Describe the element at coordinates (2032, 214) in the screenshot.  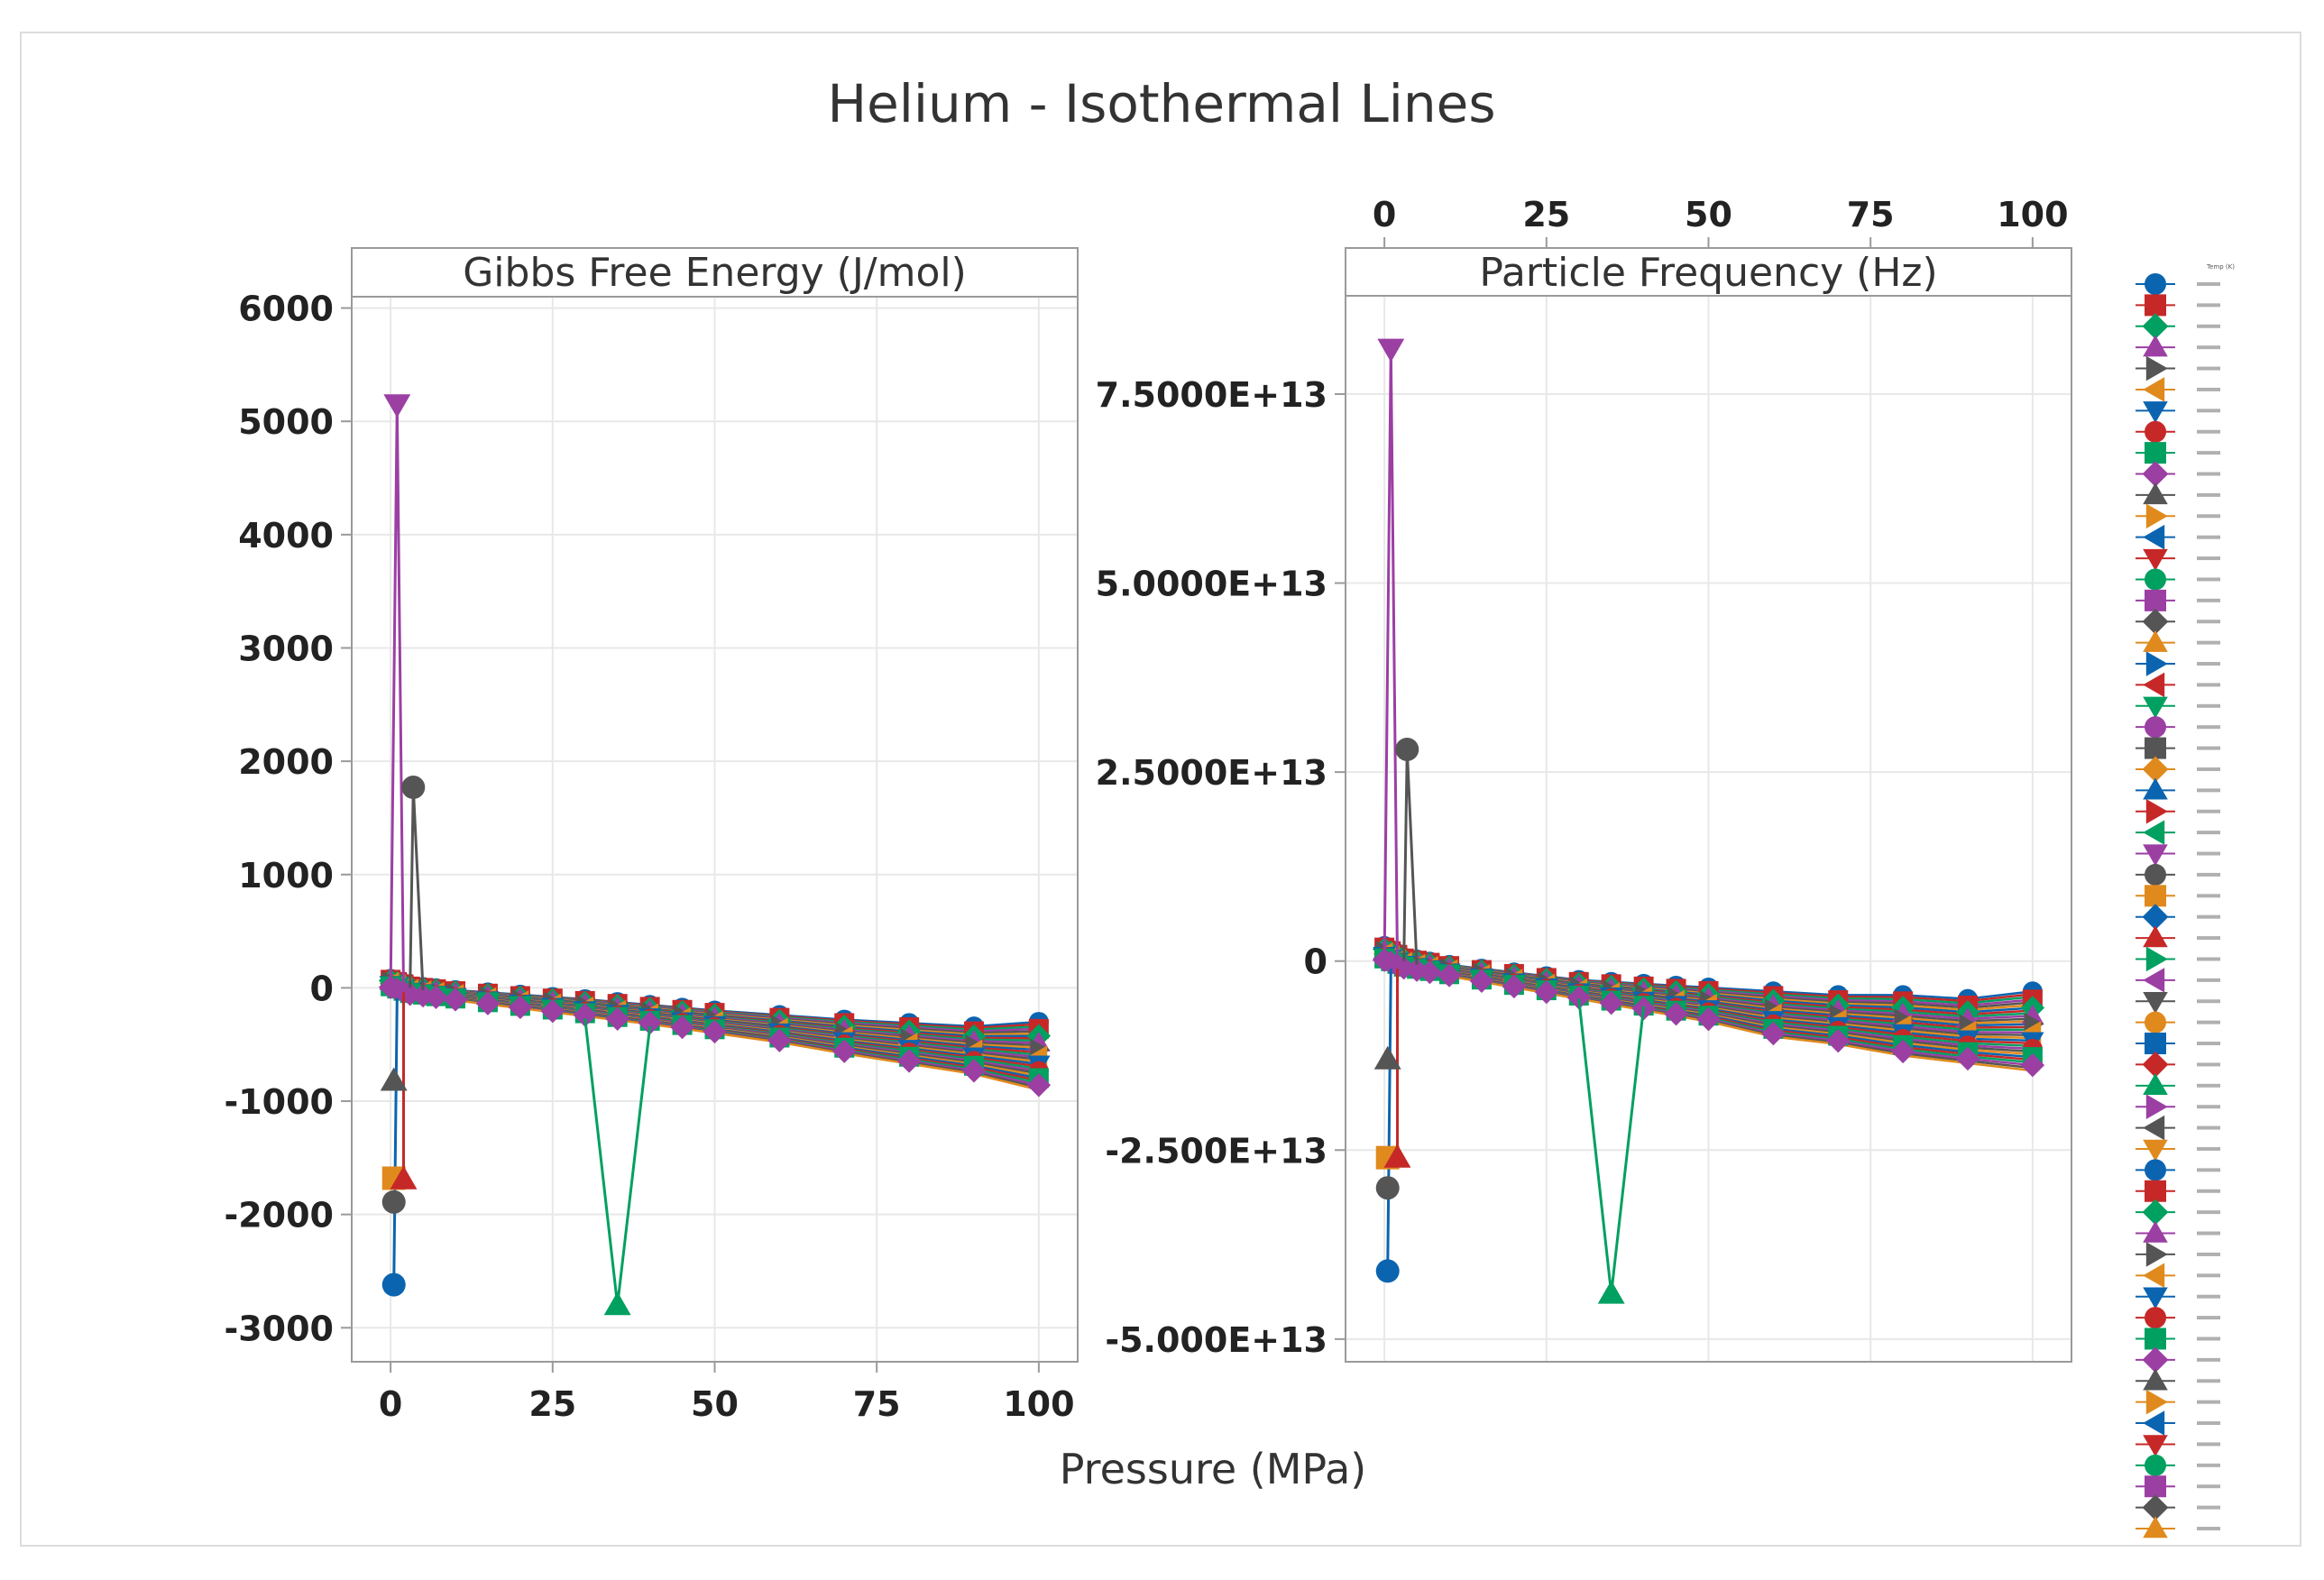
I see `x-tick-label: 100` at that location.